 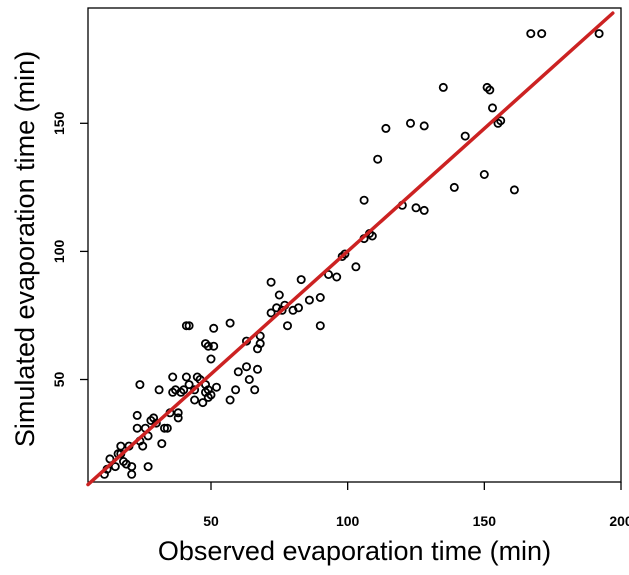 I want to click on y-tick-label: 100, so click(x=59, y=252).